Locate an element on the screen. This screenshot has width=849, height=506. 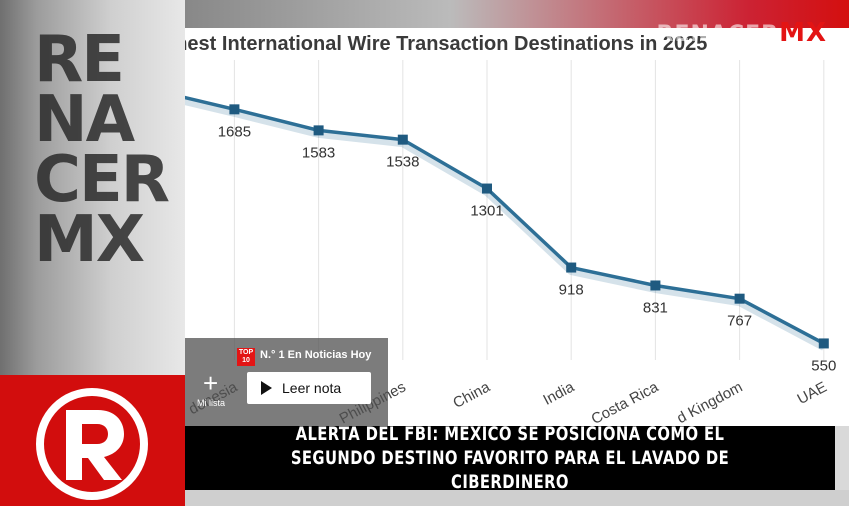
wordmark-line: NA is located at coordinates (84, 120).